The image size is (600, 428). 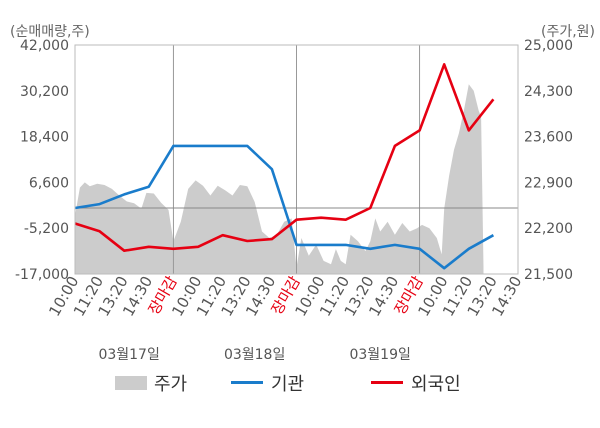 What do you see at coordinates (46, 229) in the screenshot?
I see `left-tick-label: -5,200` at bounding box center [46, 229].